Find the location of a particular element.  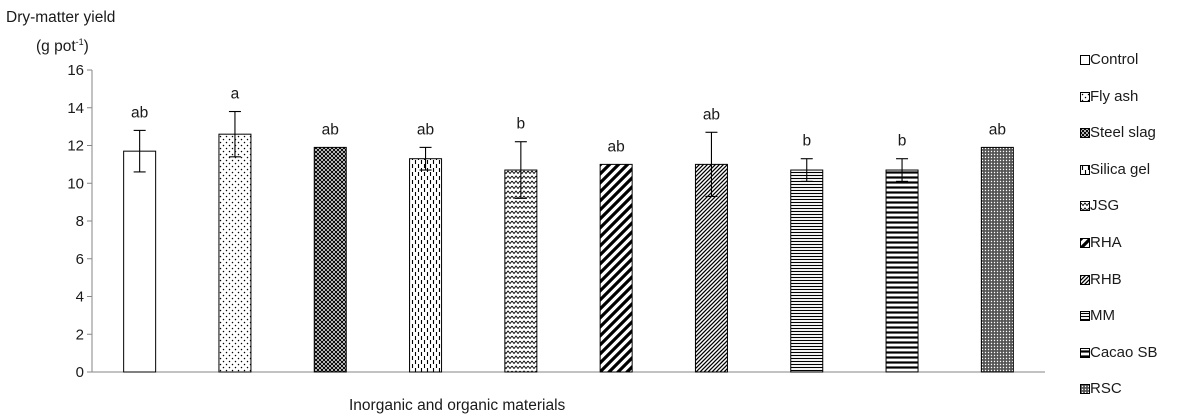

x-axis-label: Inorganic and organic materials is located at coordinates (457, 405).